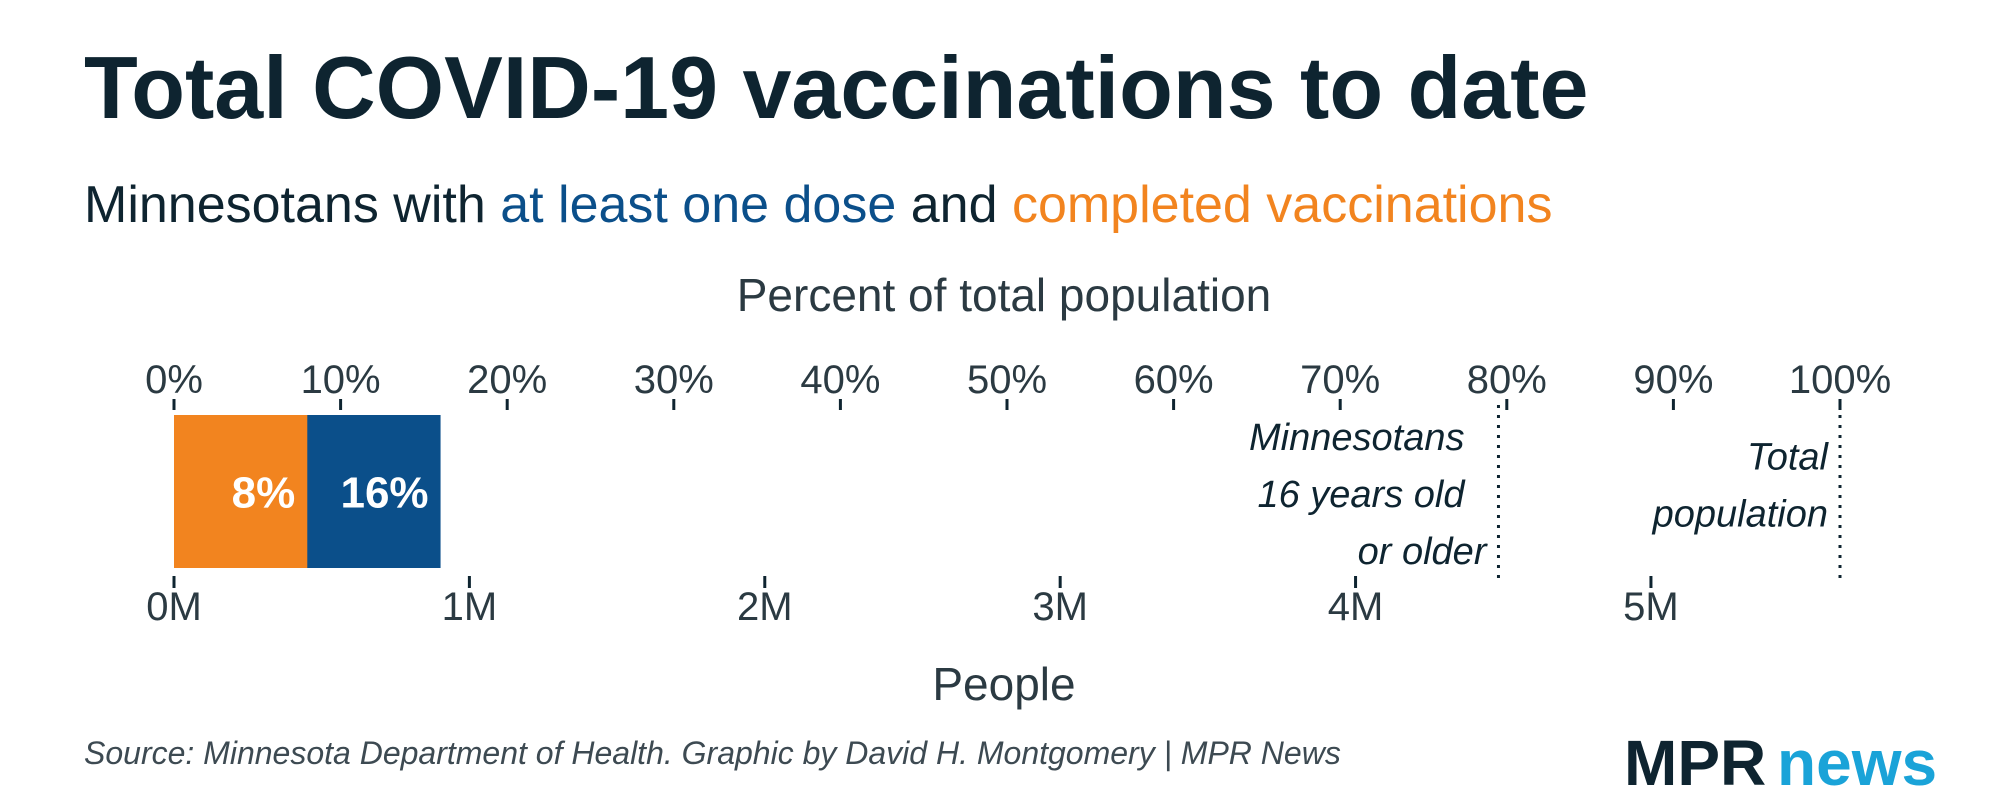  Describe the element at coordinates (1673, 380) in the screenshot. I see `top-tick-label: 90%` at that location.